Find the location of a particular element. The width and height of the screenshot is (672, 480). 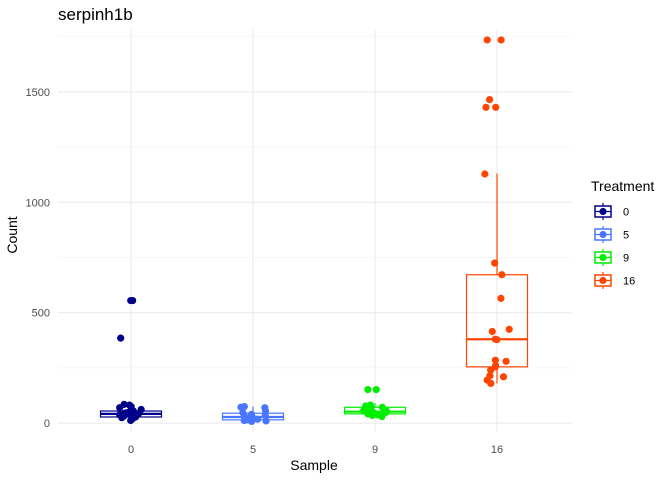

legend-label: 9 is located at coordinates (626, 259).